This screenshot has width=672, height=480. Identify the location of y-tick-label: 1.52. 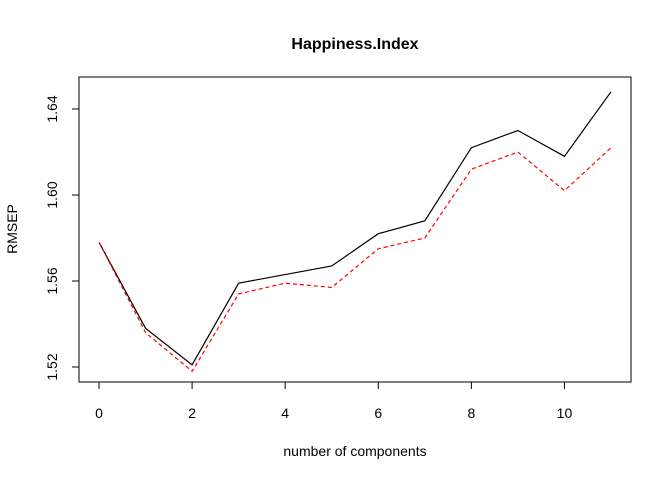
(52, 366).